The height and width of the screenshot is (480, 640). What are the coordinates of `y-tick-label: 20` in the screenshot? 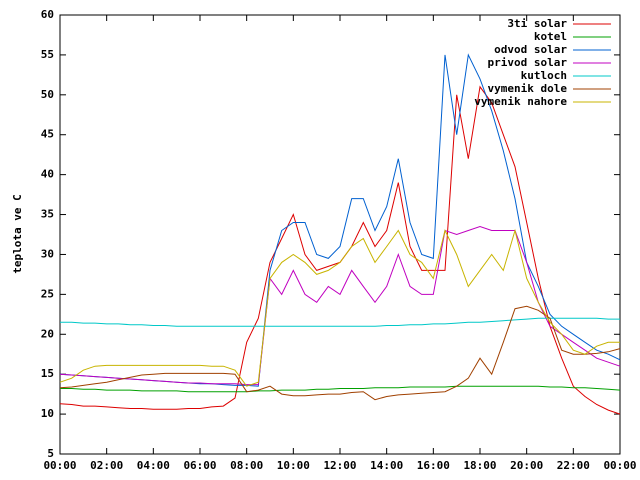 It's located at (47, 333).